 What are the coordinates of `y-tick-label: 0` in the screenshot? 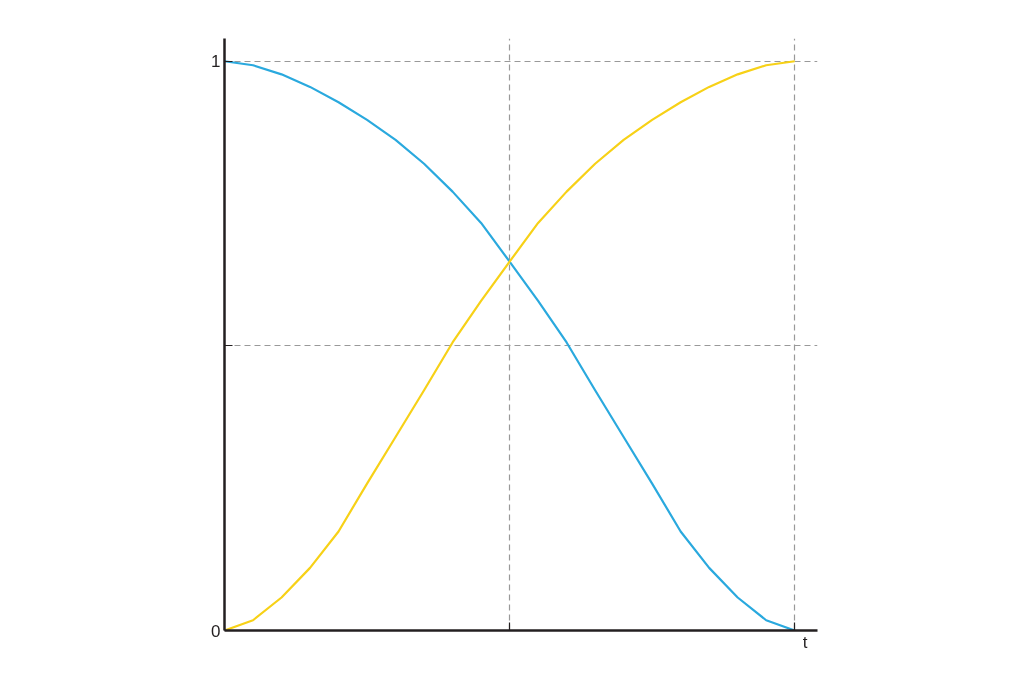 It's located at (216, 631).